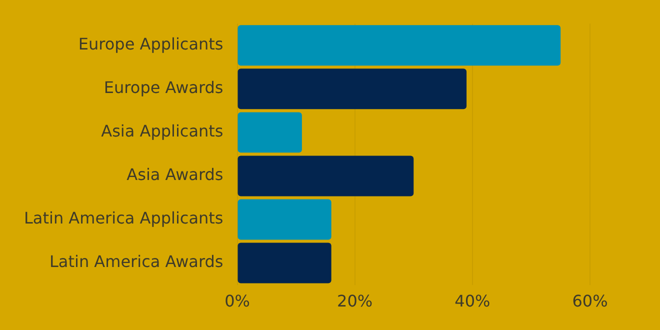 The height and width of the screenshot is (330, 660). I want to click on y-tick-label: Asia Applicants, so click(162, 131).